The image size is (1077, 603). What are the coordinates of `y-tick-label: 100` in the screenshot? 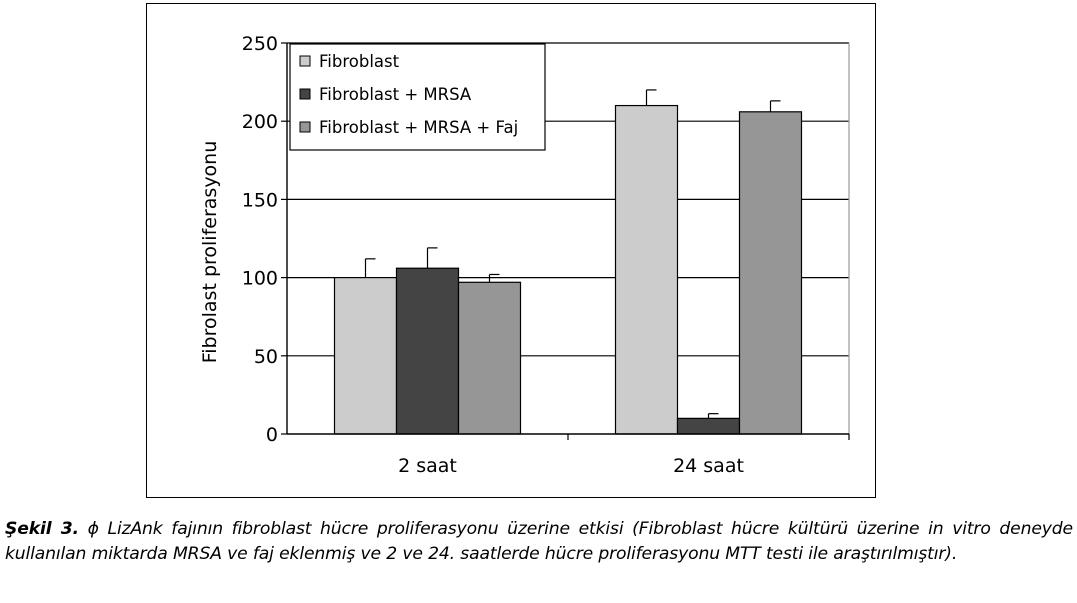 It's located at (260, 279).